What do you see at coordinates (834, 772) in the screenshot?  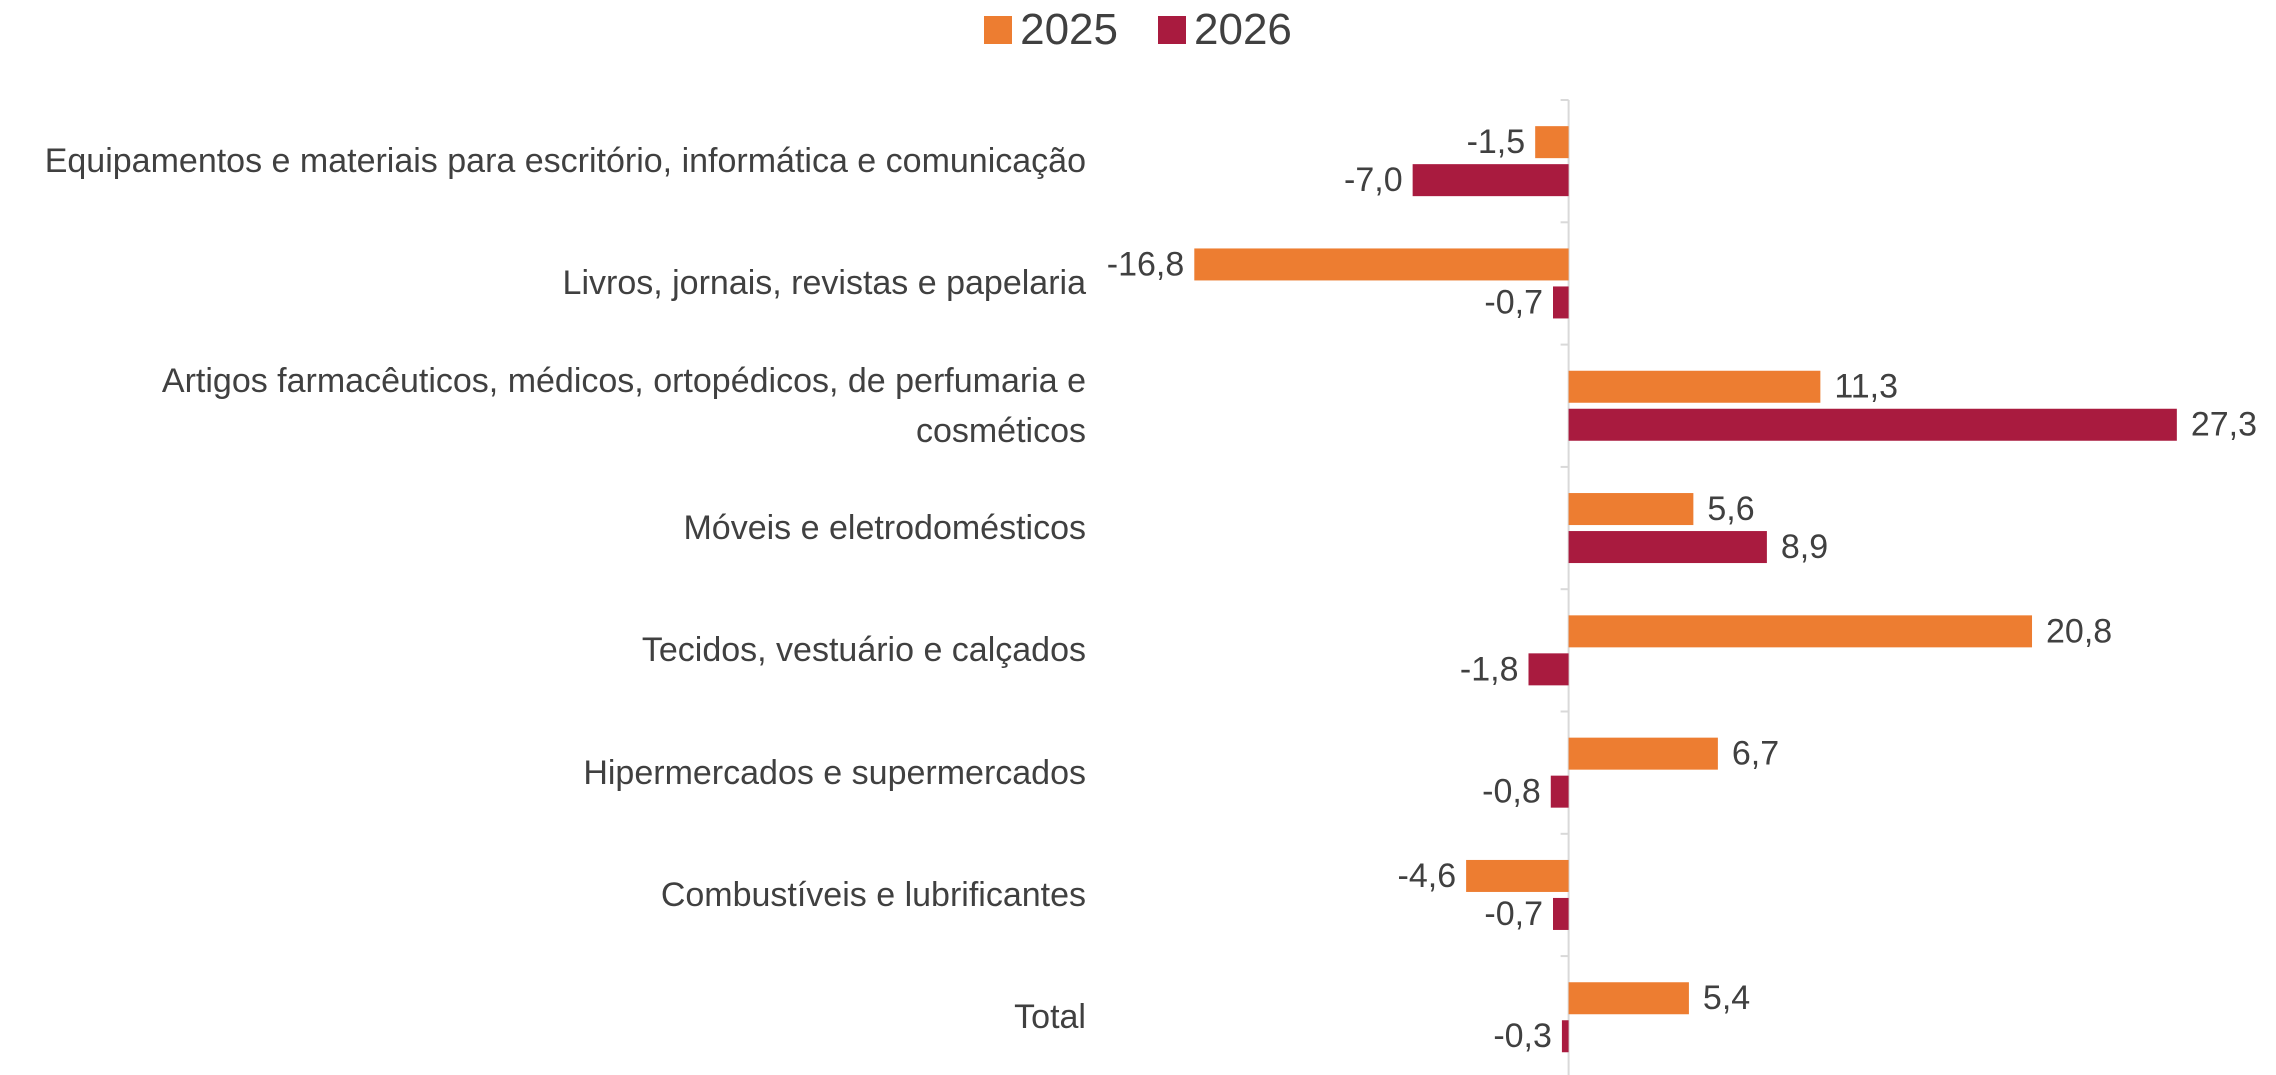 I see `category-label: Hipermercados e supermercados` at bounding box center [834, 772].